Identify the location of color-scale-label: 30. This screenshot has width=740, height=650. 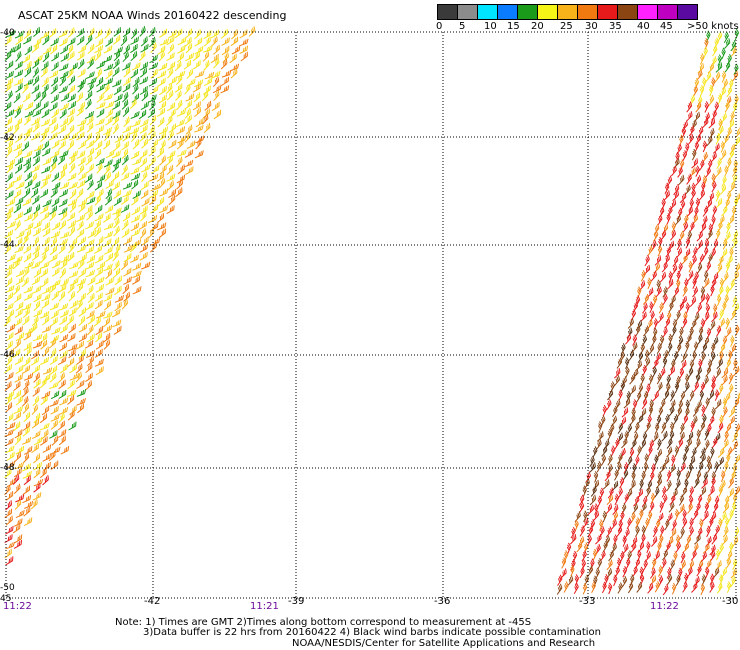
(591, 26).